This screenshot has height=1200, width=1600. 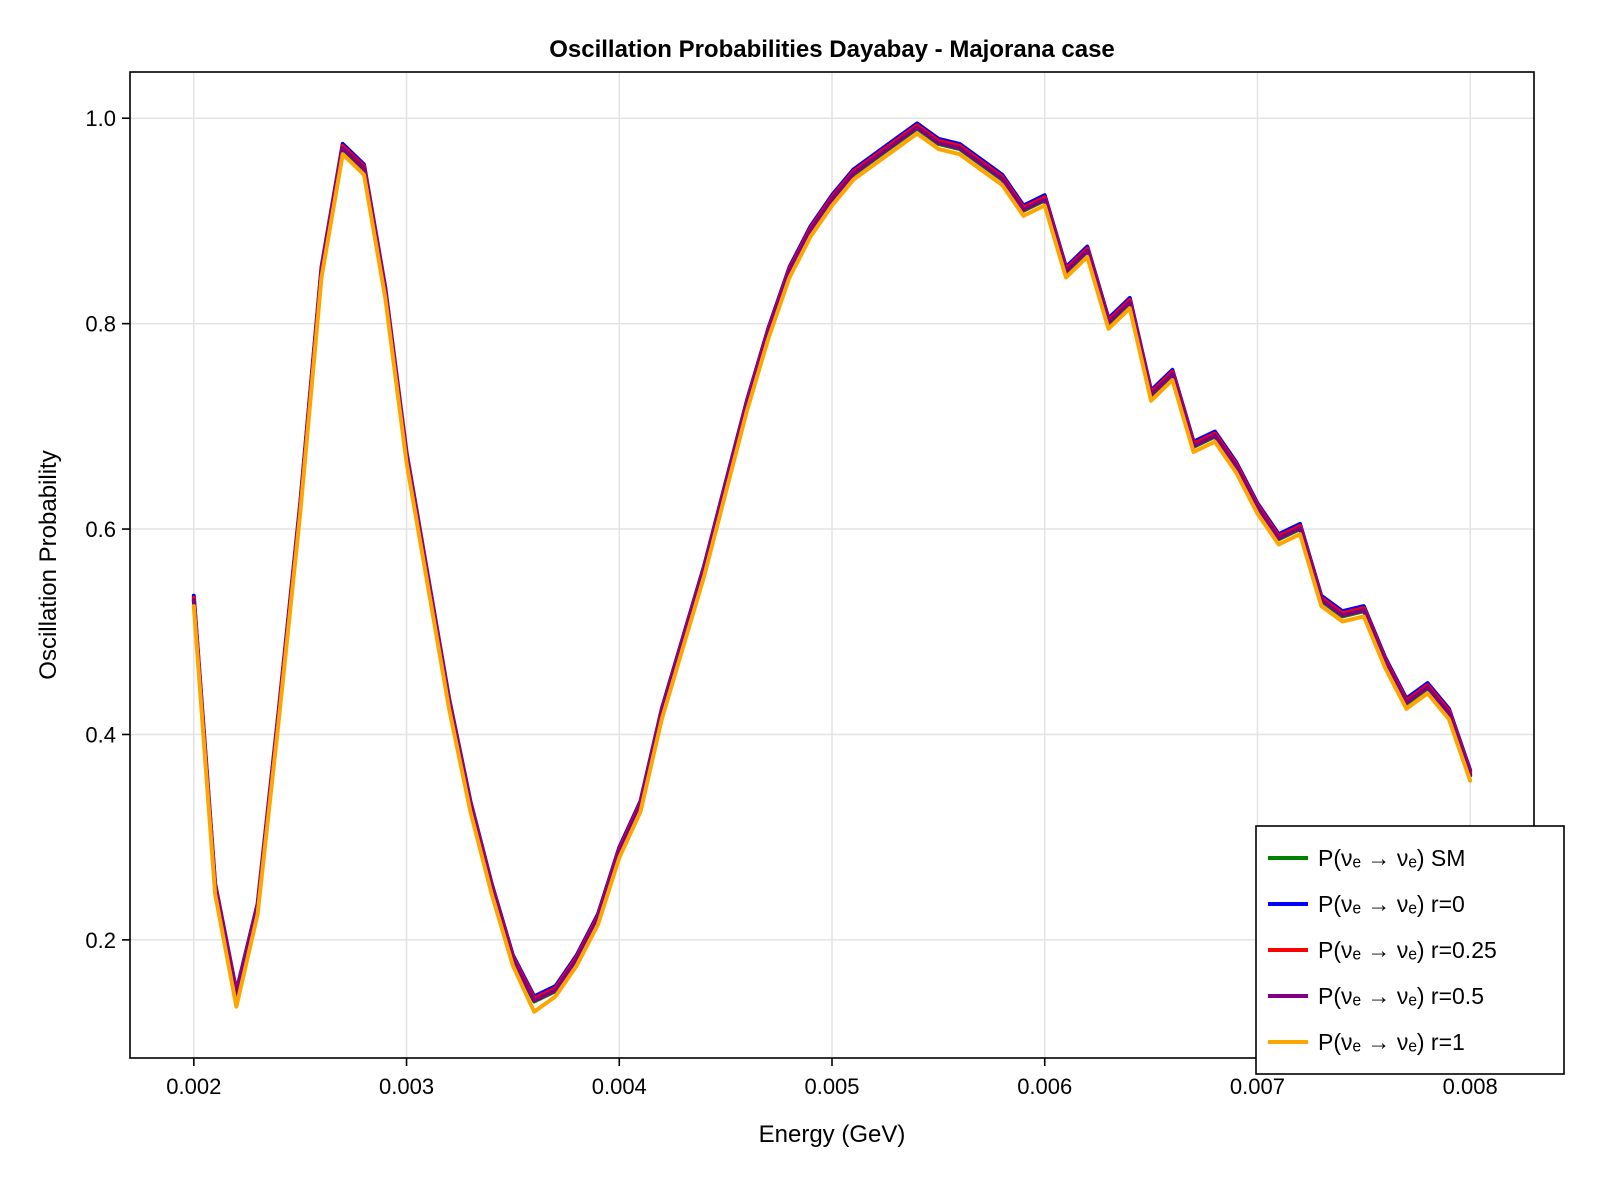 I want to click on legend-label: P(νₑ → νₑ) r=0.5, so click(x=1401, y=996).